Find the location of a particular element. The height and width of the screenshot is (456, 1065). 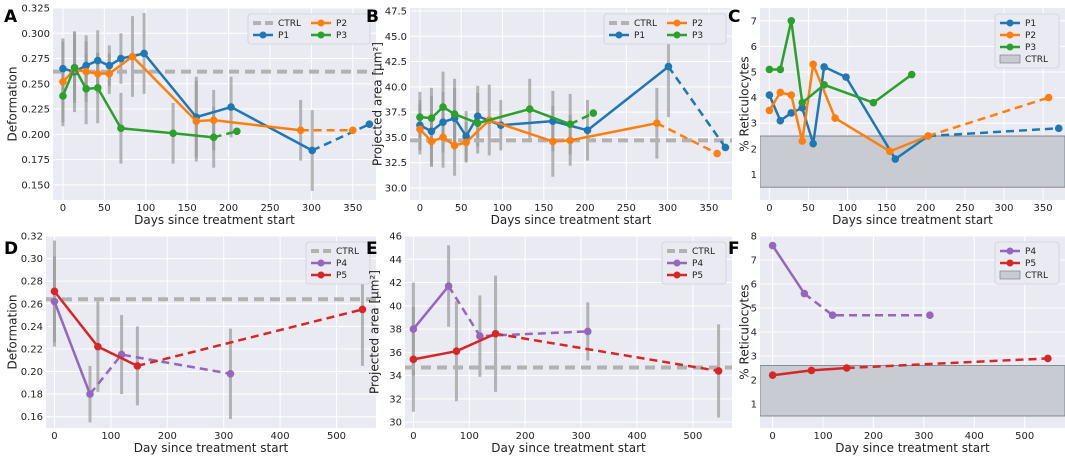

legend-frame is located at coordinates (665, 29).